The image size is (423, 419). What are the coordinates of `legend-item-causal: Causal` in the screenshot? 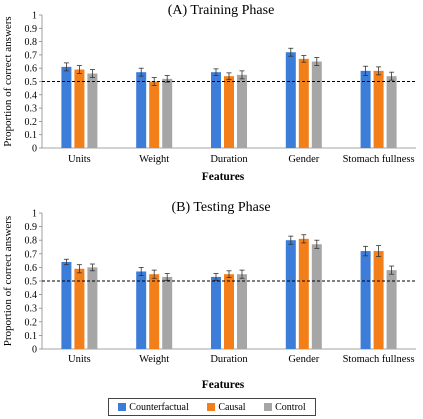 It's located at (226, 407).